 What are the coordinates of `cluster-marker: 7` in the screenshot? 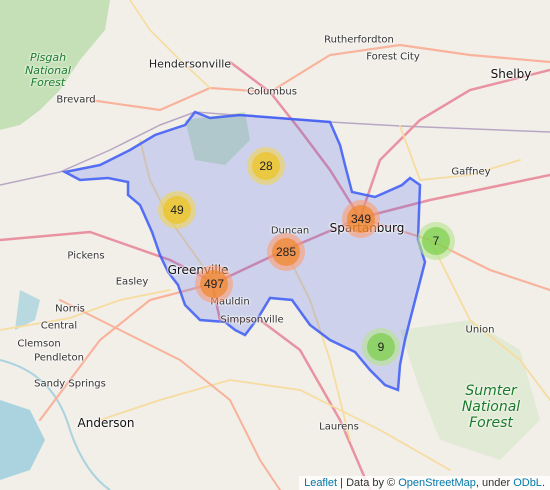 It's located at (436, 241).